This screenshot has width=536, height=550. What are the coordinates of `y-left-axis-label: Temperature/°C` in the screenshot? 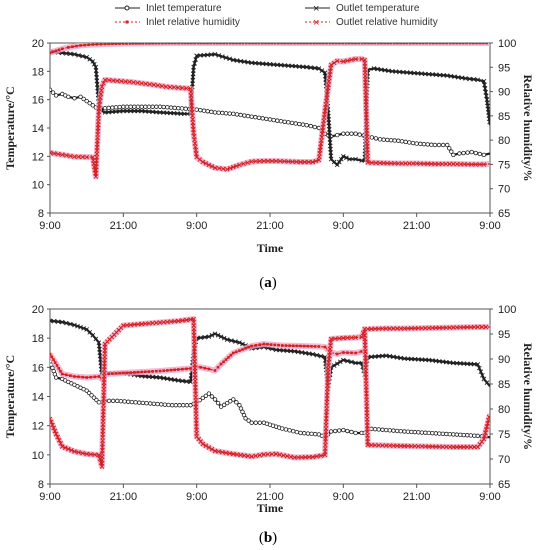 It's located at (10, 127).